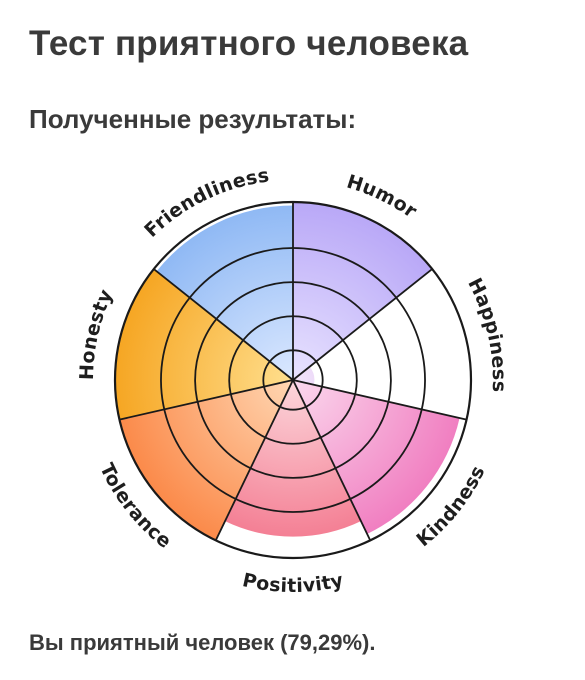 The width and height of the screenshot is (585, 680). I want to click on label-positivity: Positivity, so click(292, 583).